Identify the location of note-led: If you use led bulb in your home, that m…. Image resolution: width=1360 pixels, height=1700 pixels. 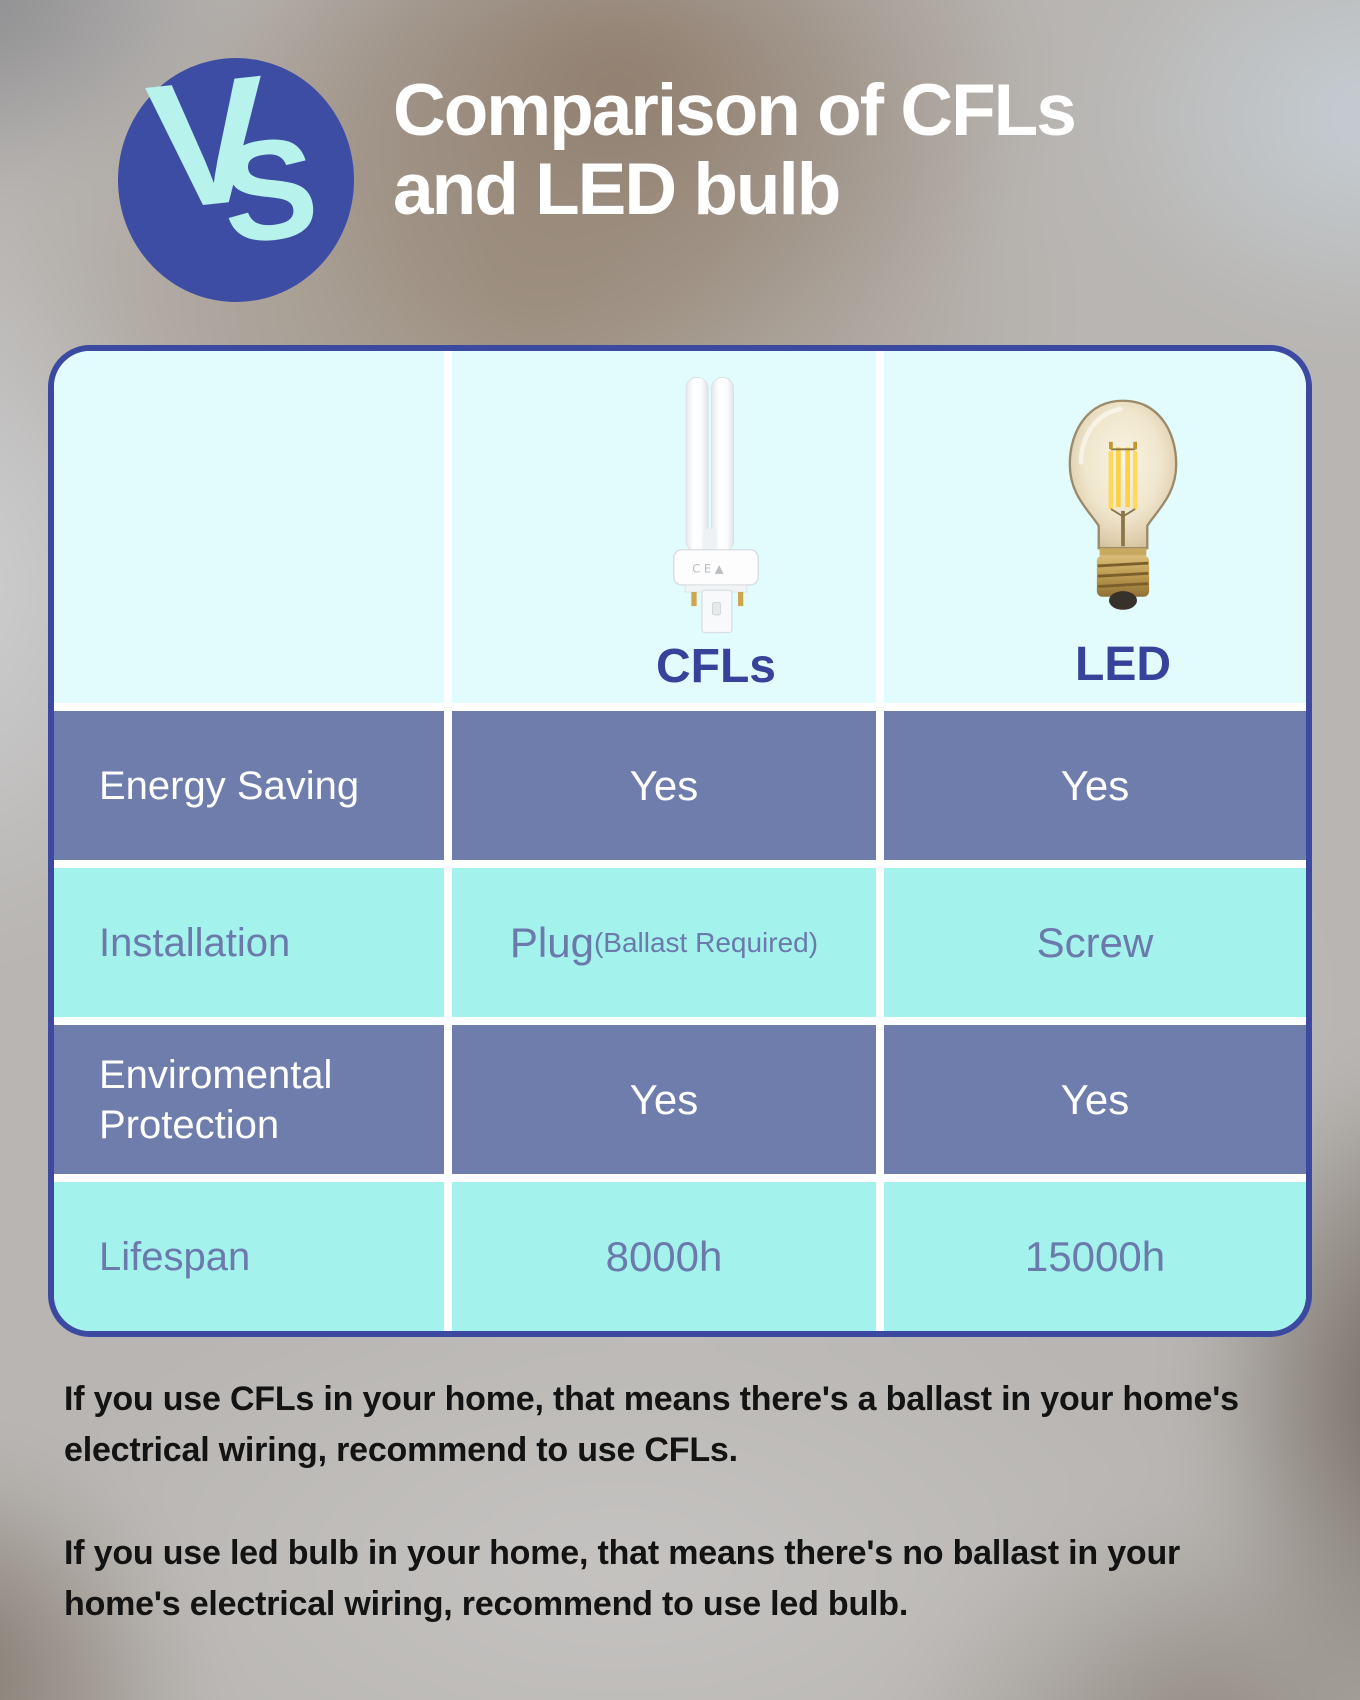
(622, 1578).